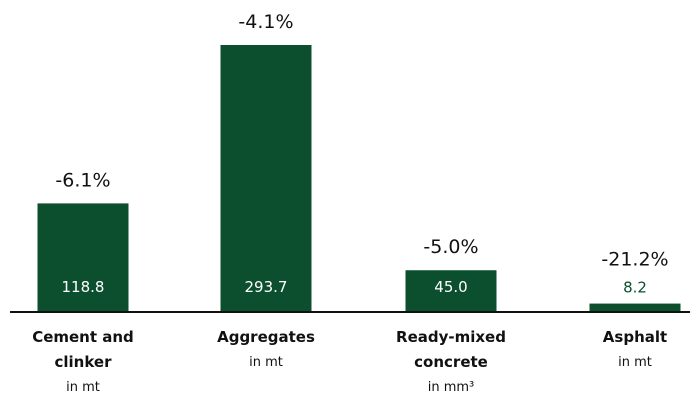  I want to click on change-label: -4.1%, so click(265, 22).